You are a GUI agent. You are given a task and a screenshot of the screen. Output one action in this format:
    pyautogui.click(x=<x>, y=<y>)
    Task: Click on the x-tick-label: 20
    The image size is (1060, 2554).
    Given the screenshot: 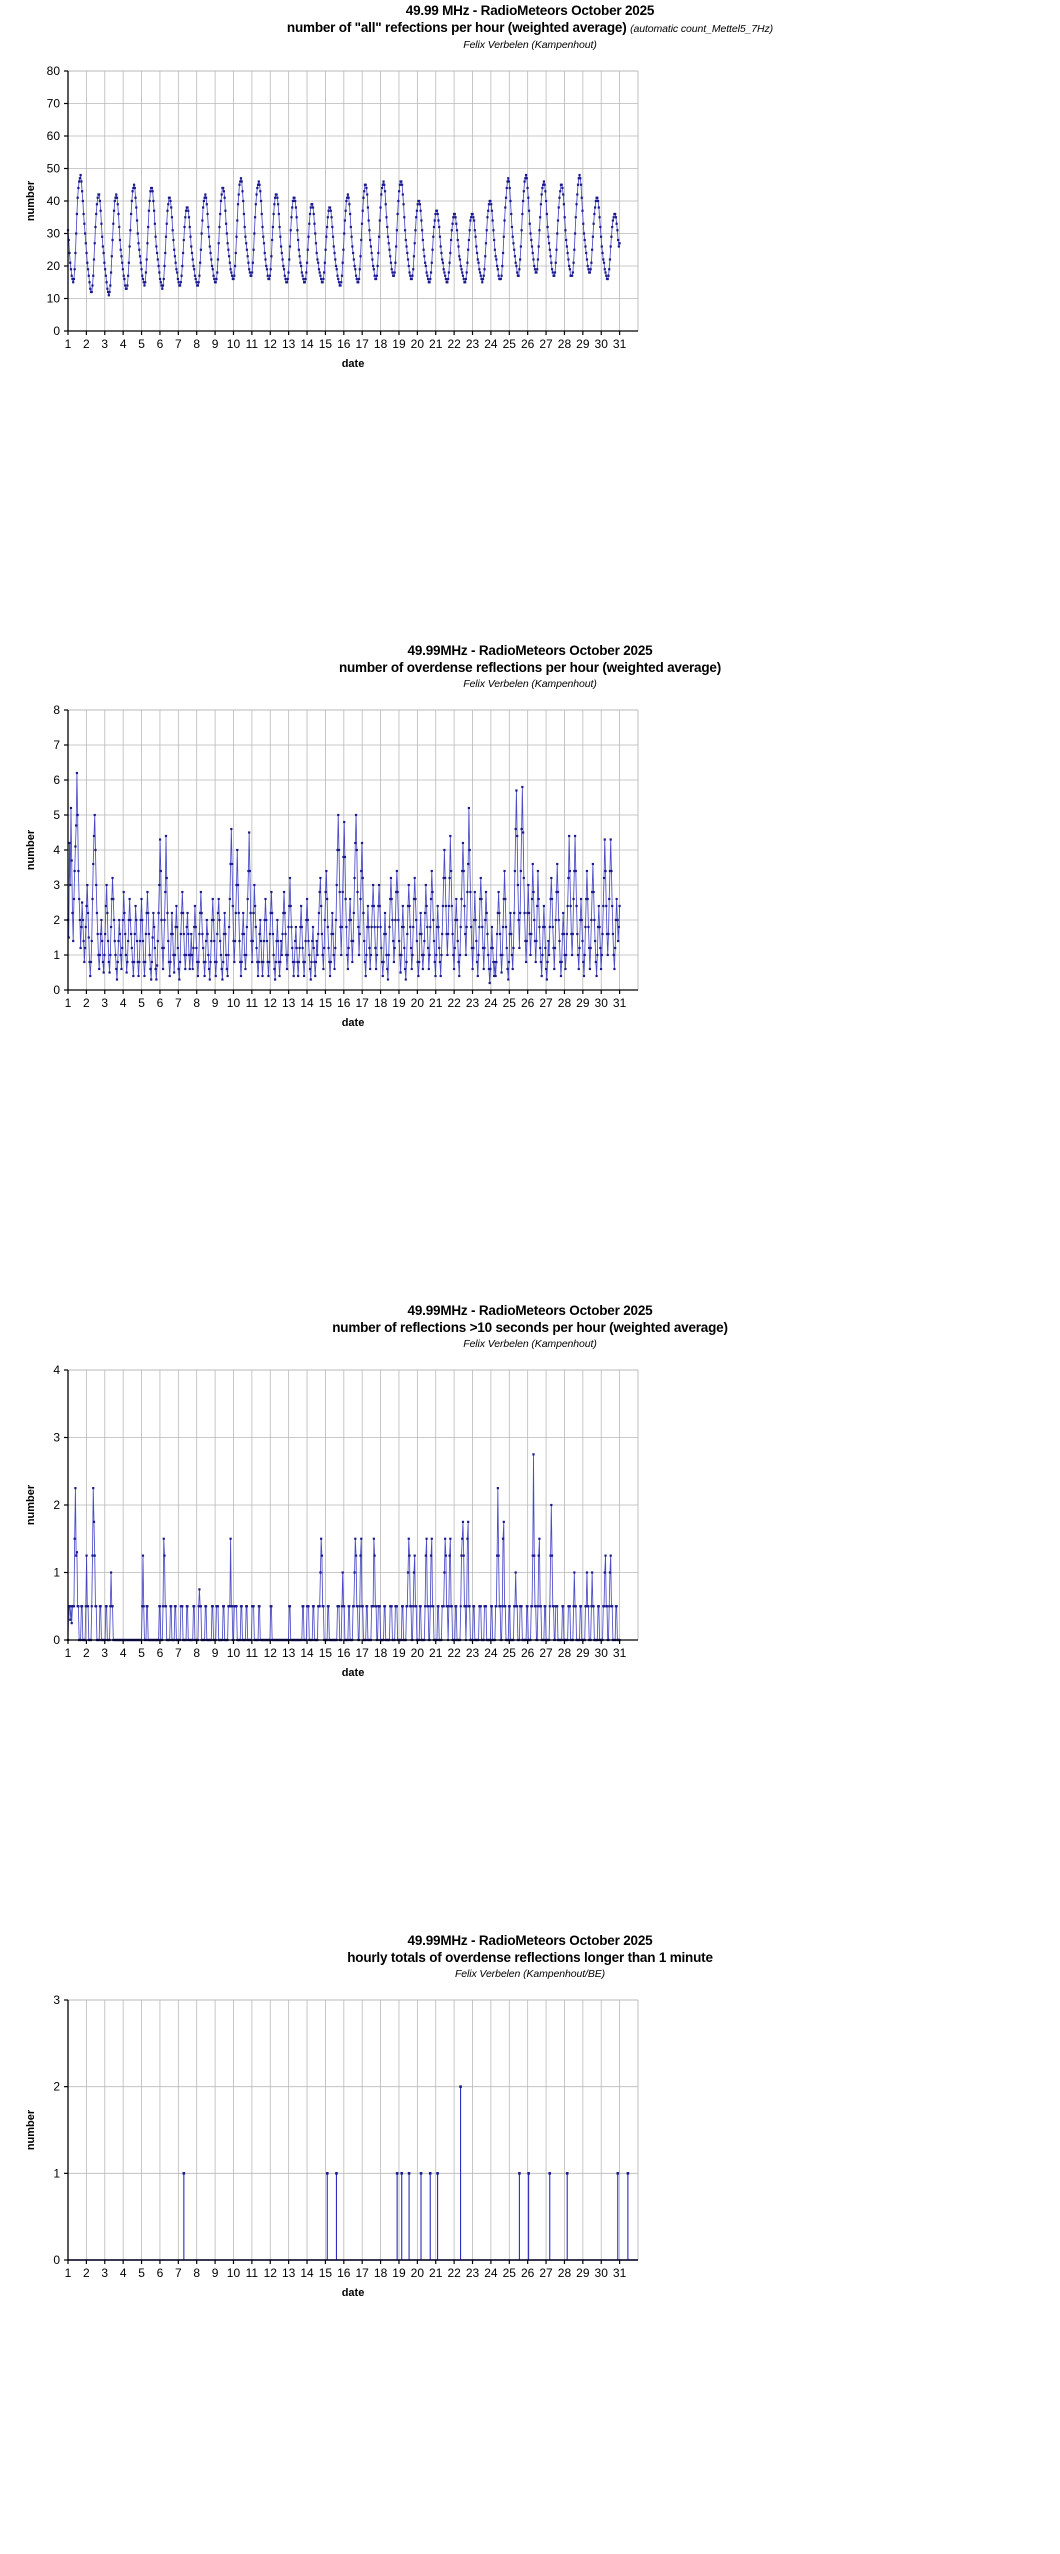 What is the action you would take?
    pyautogui.click(x=418, y=2273)
    